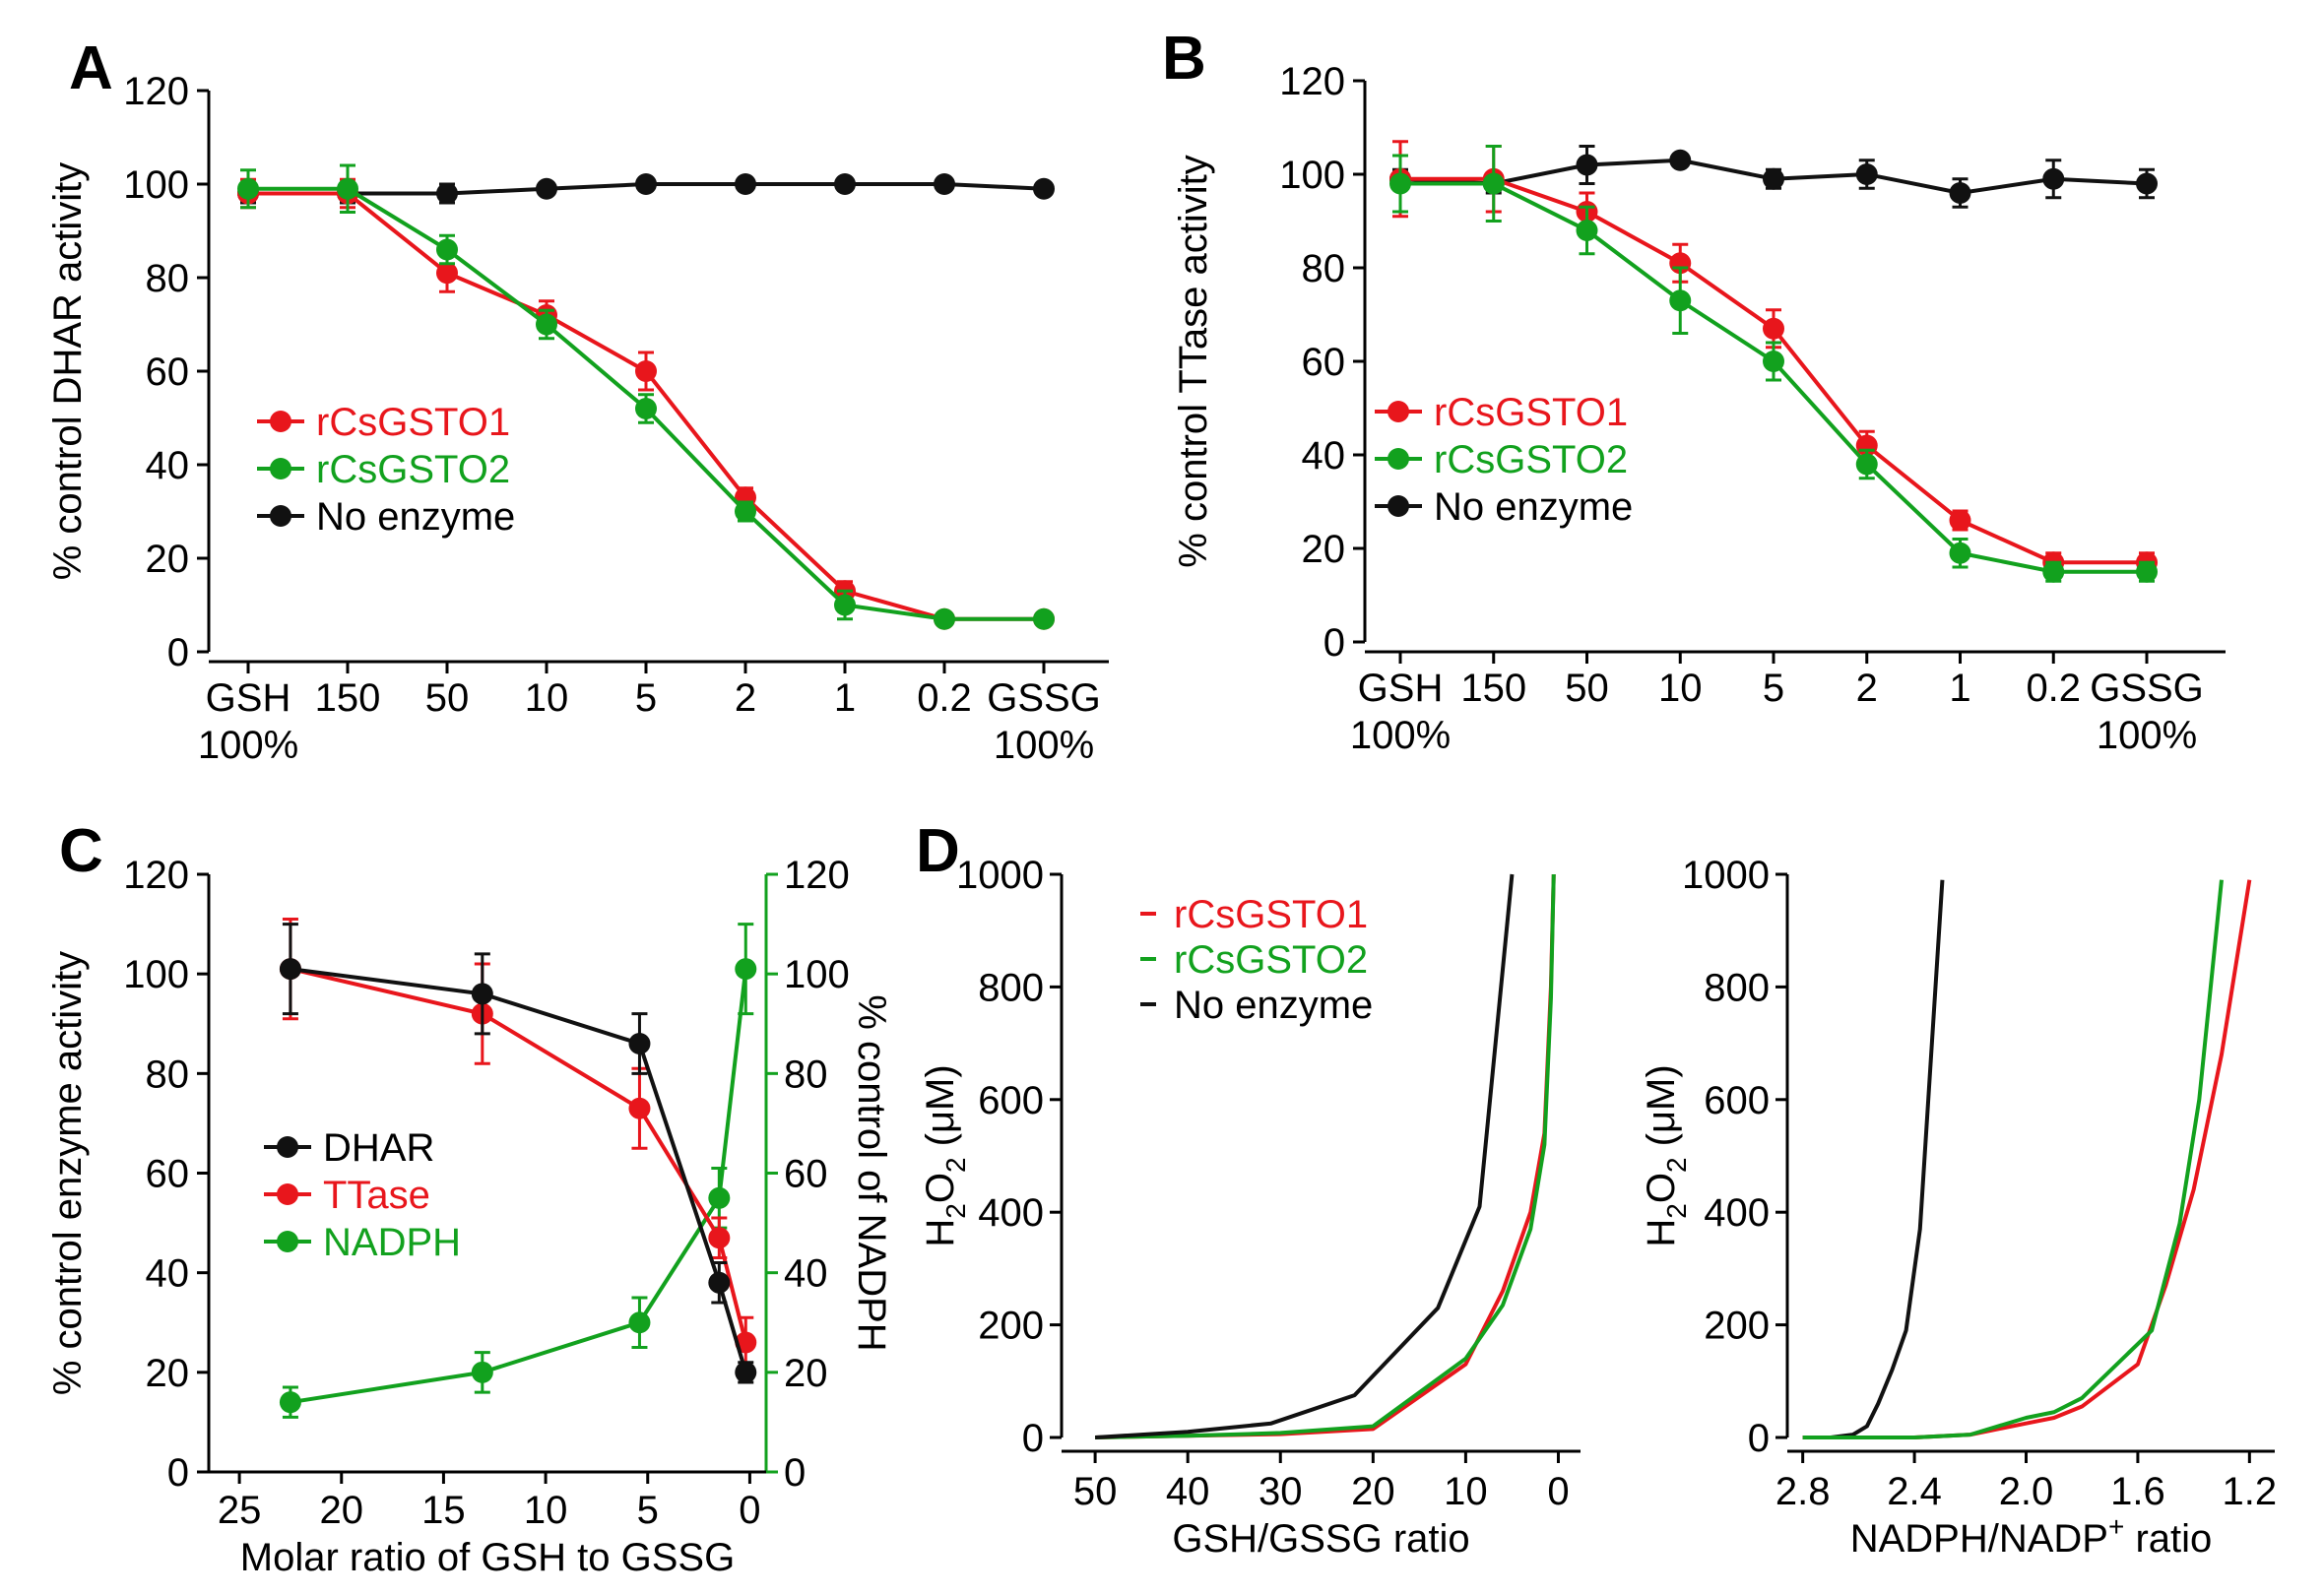  Describe the element at coordinates (1305, 1156) in the screenshot. I see `series-line-no-enzyme` at that location.